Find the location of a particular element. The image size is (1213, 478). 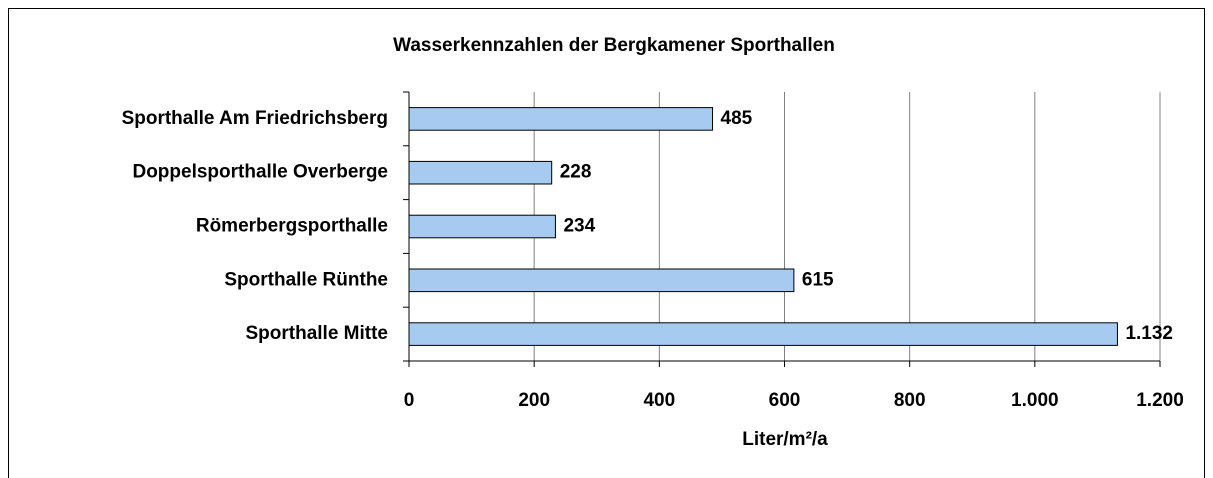

x-axis-label: Liter/m²/a is located at coordinates (785, 439).